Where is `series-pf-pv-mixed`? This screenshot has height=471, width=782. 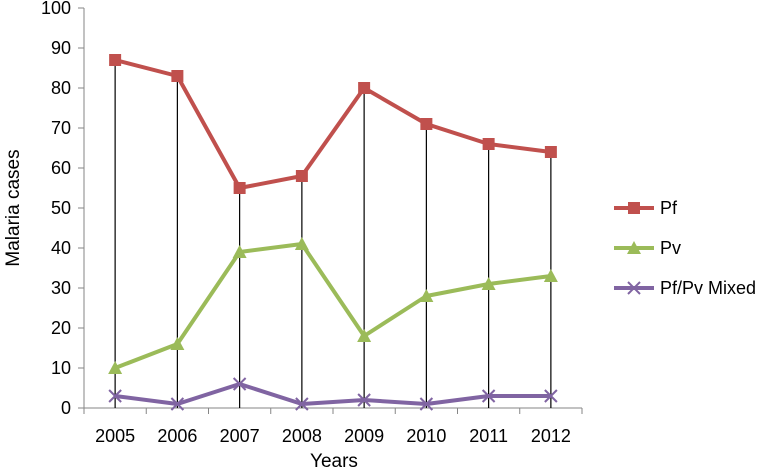 series-pf-pv-mixed is located at coordinates (333, 394).